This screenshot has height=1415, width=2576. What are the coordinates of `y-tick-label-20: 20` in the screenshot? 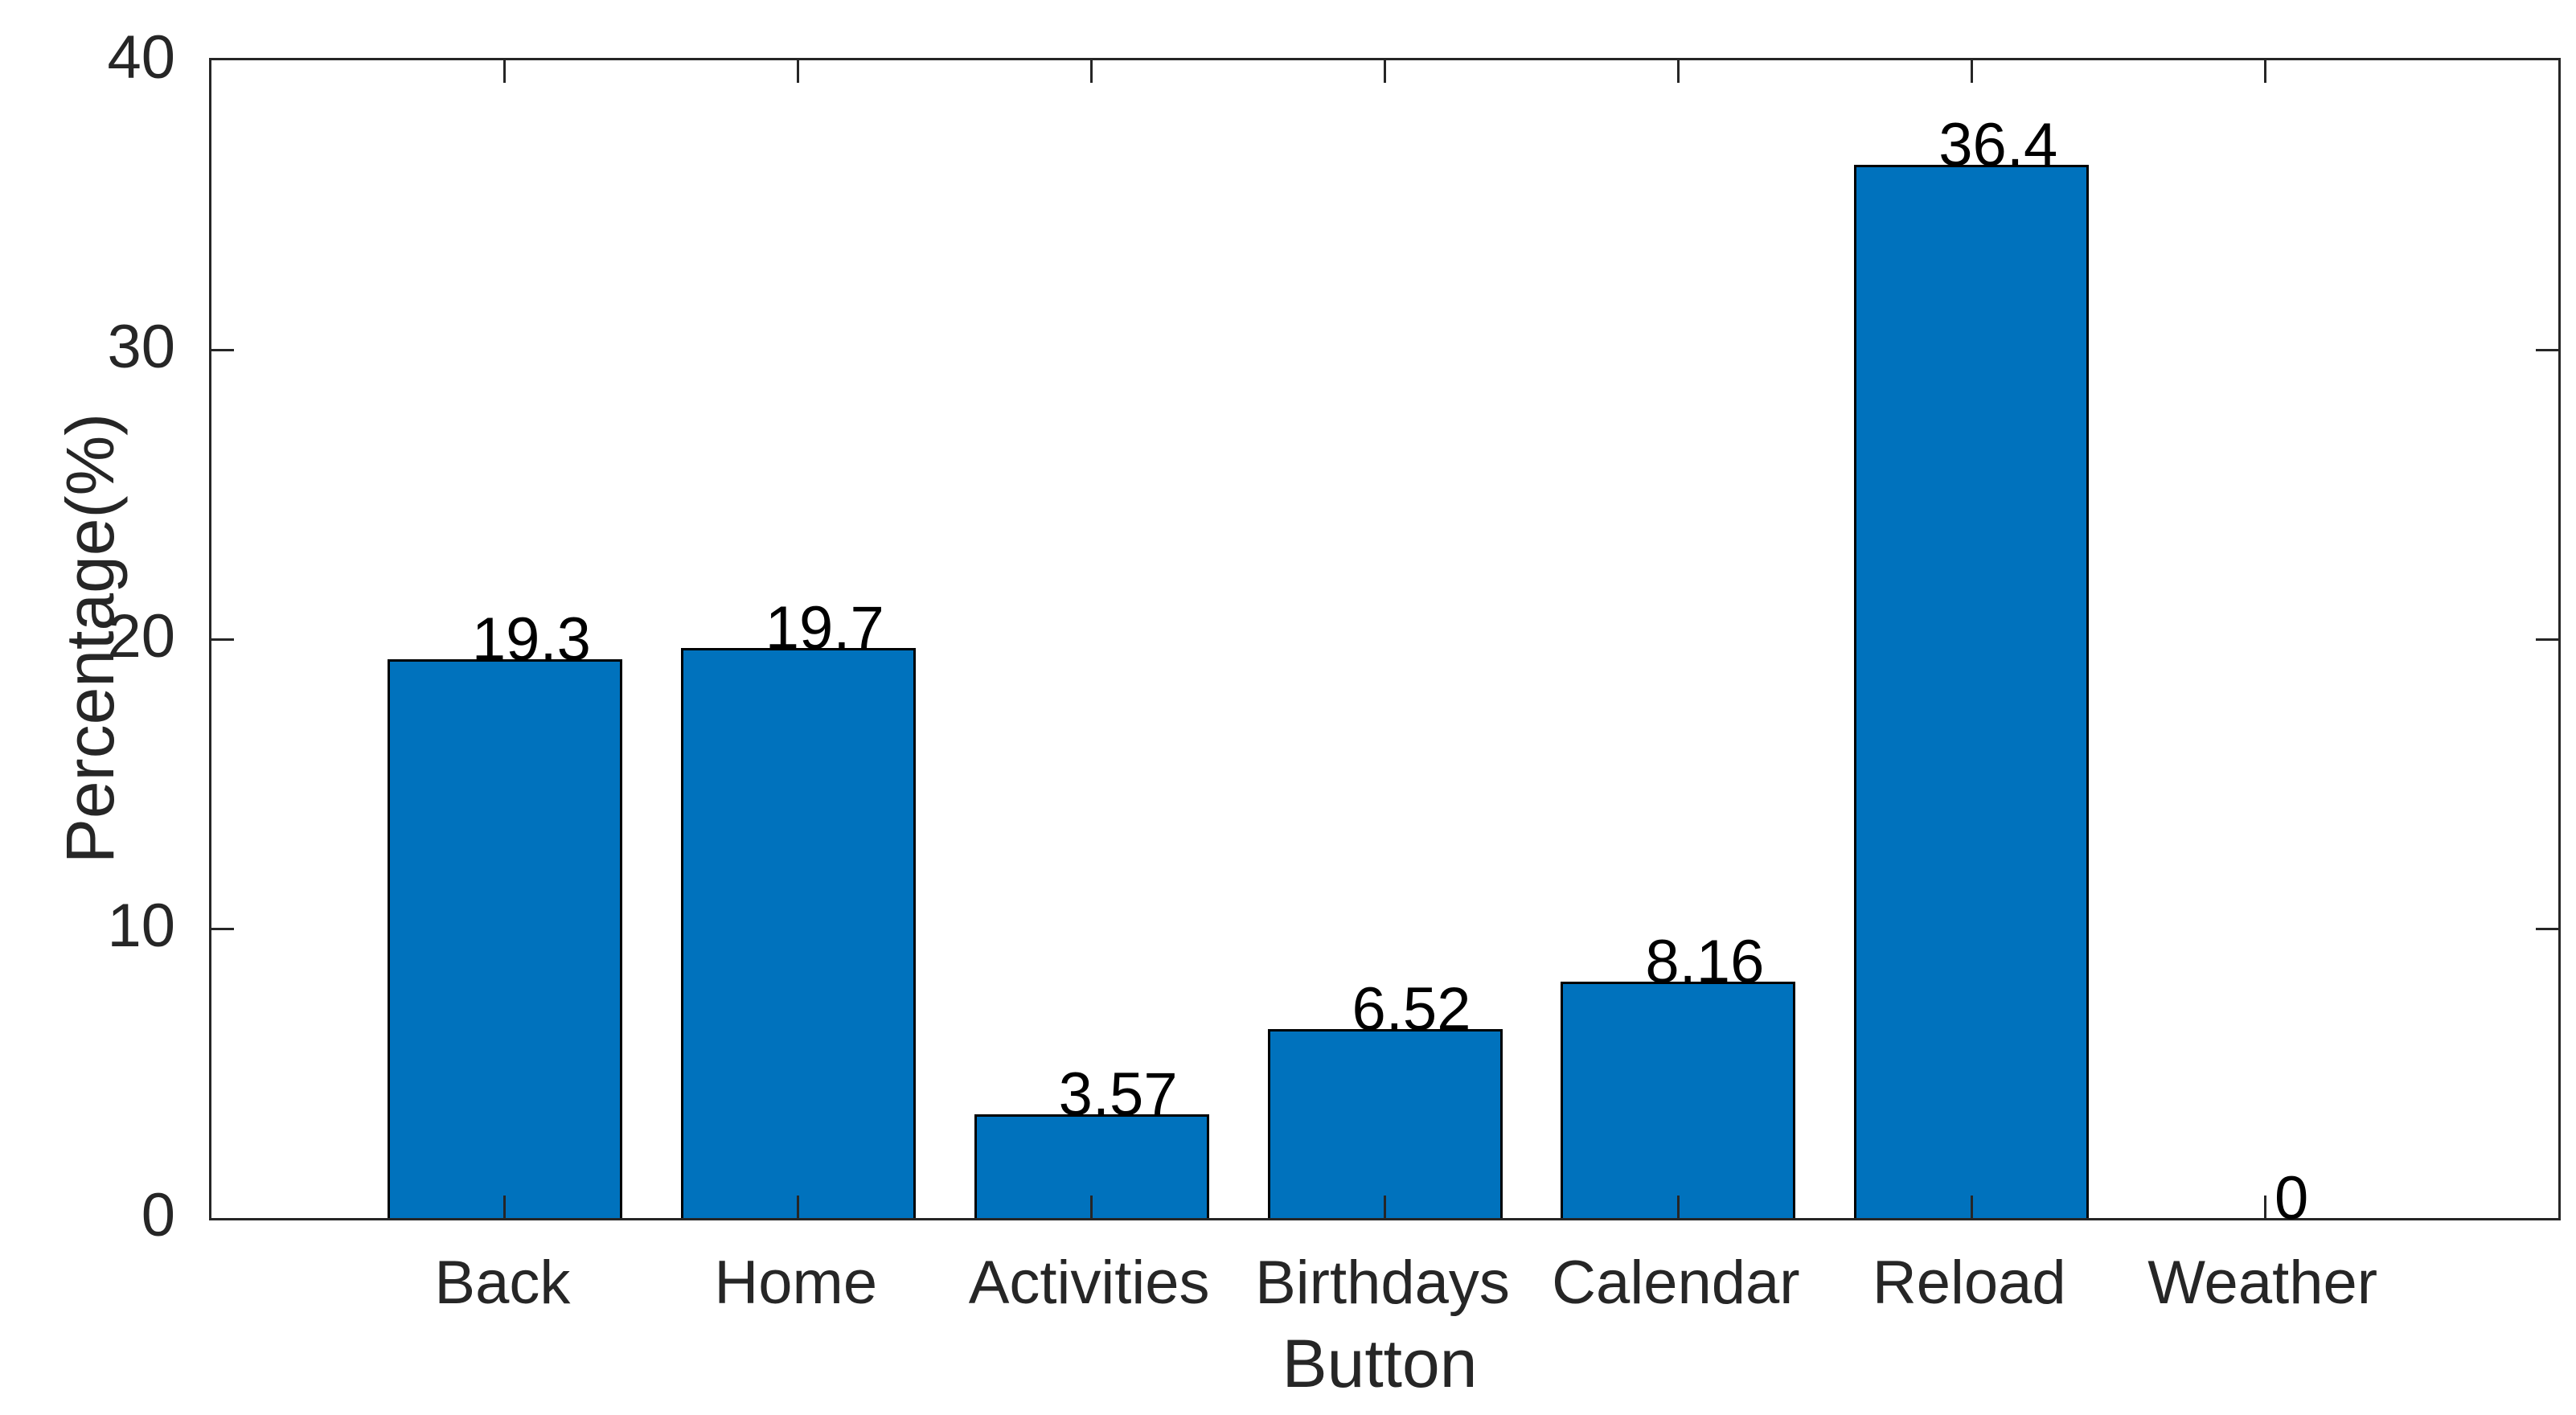 It's located at (141, 636).